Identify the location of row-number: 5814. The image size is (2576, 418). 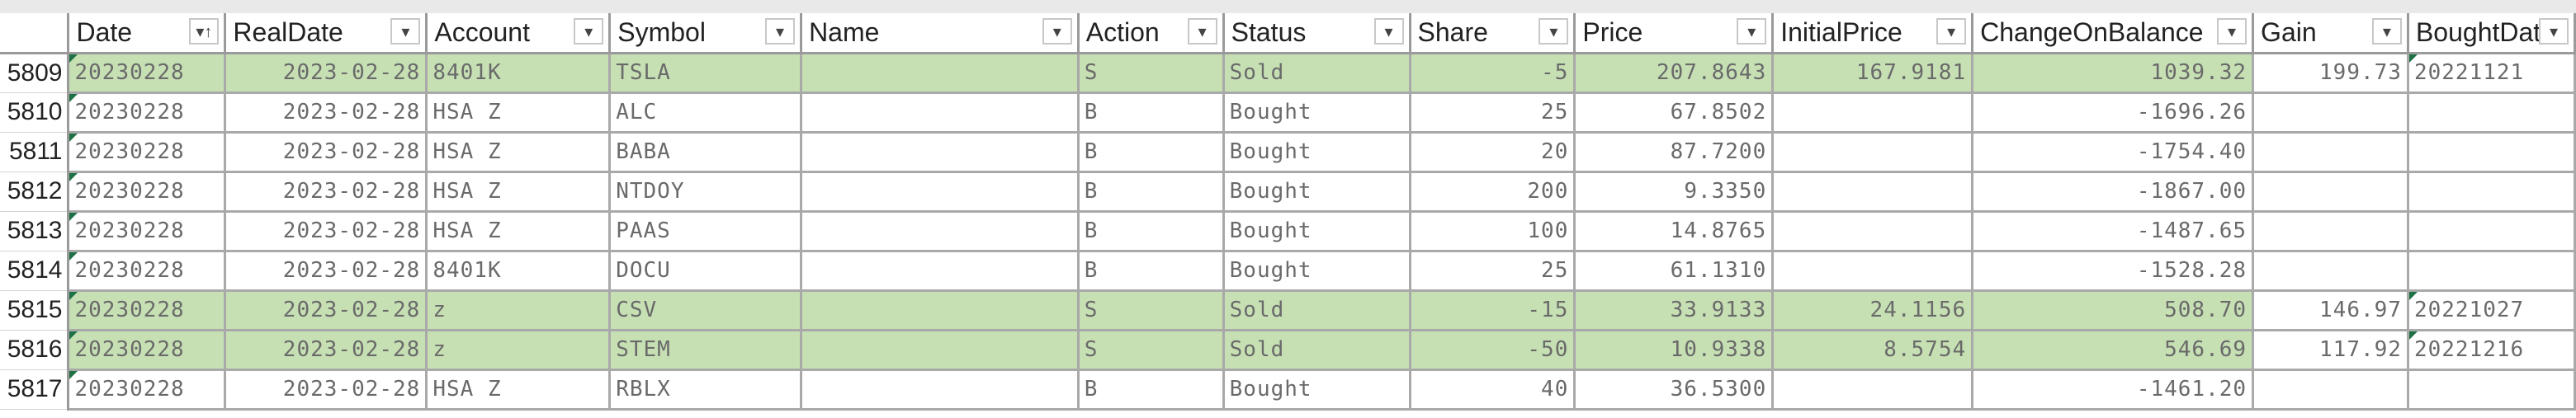
(35, 271).